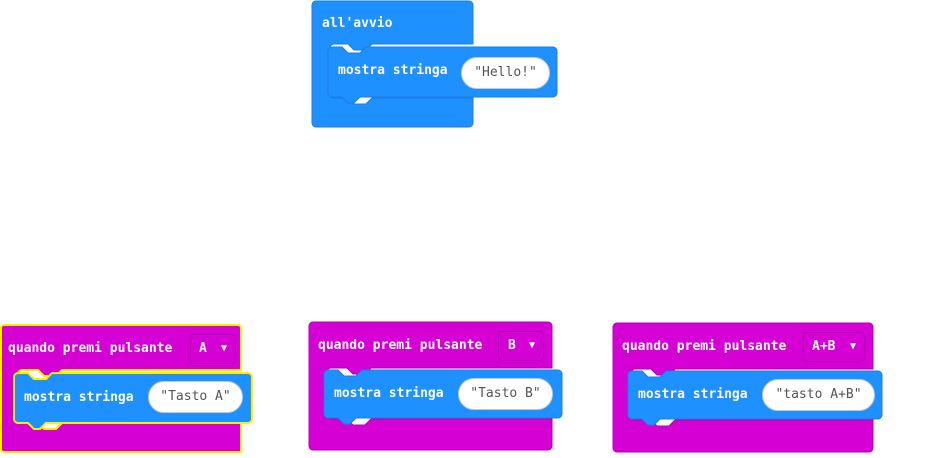  I want to click on on-start-block, so click(394, 65).